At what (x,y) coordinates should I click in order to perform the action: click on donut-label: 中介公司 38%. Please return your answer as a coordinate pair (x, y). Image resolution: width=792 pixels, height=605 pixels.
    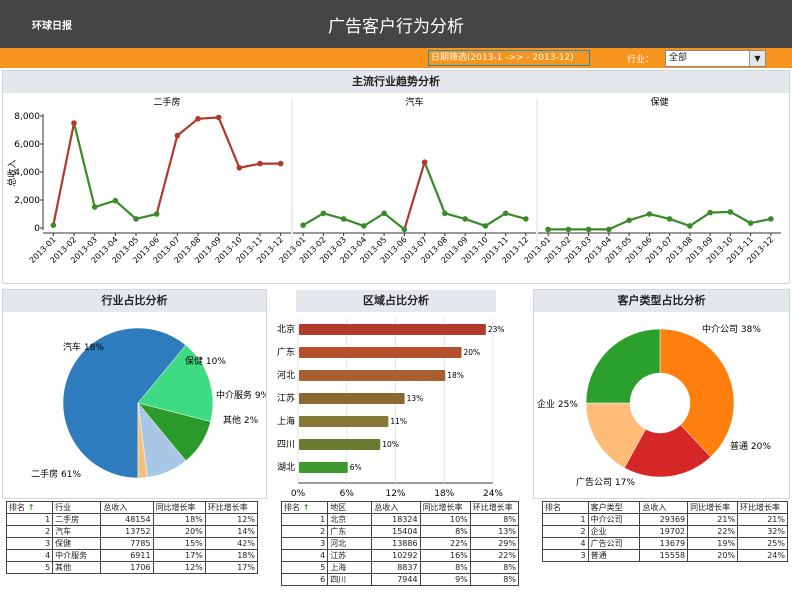
    Looking at the image, I should click on (731, 329).